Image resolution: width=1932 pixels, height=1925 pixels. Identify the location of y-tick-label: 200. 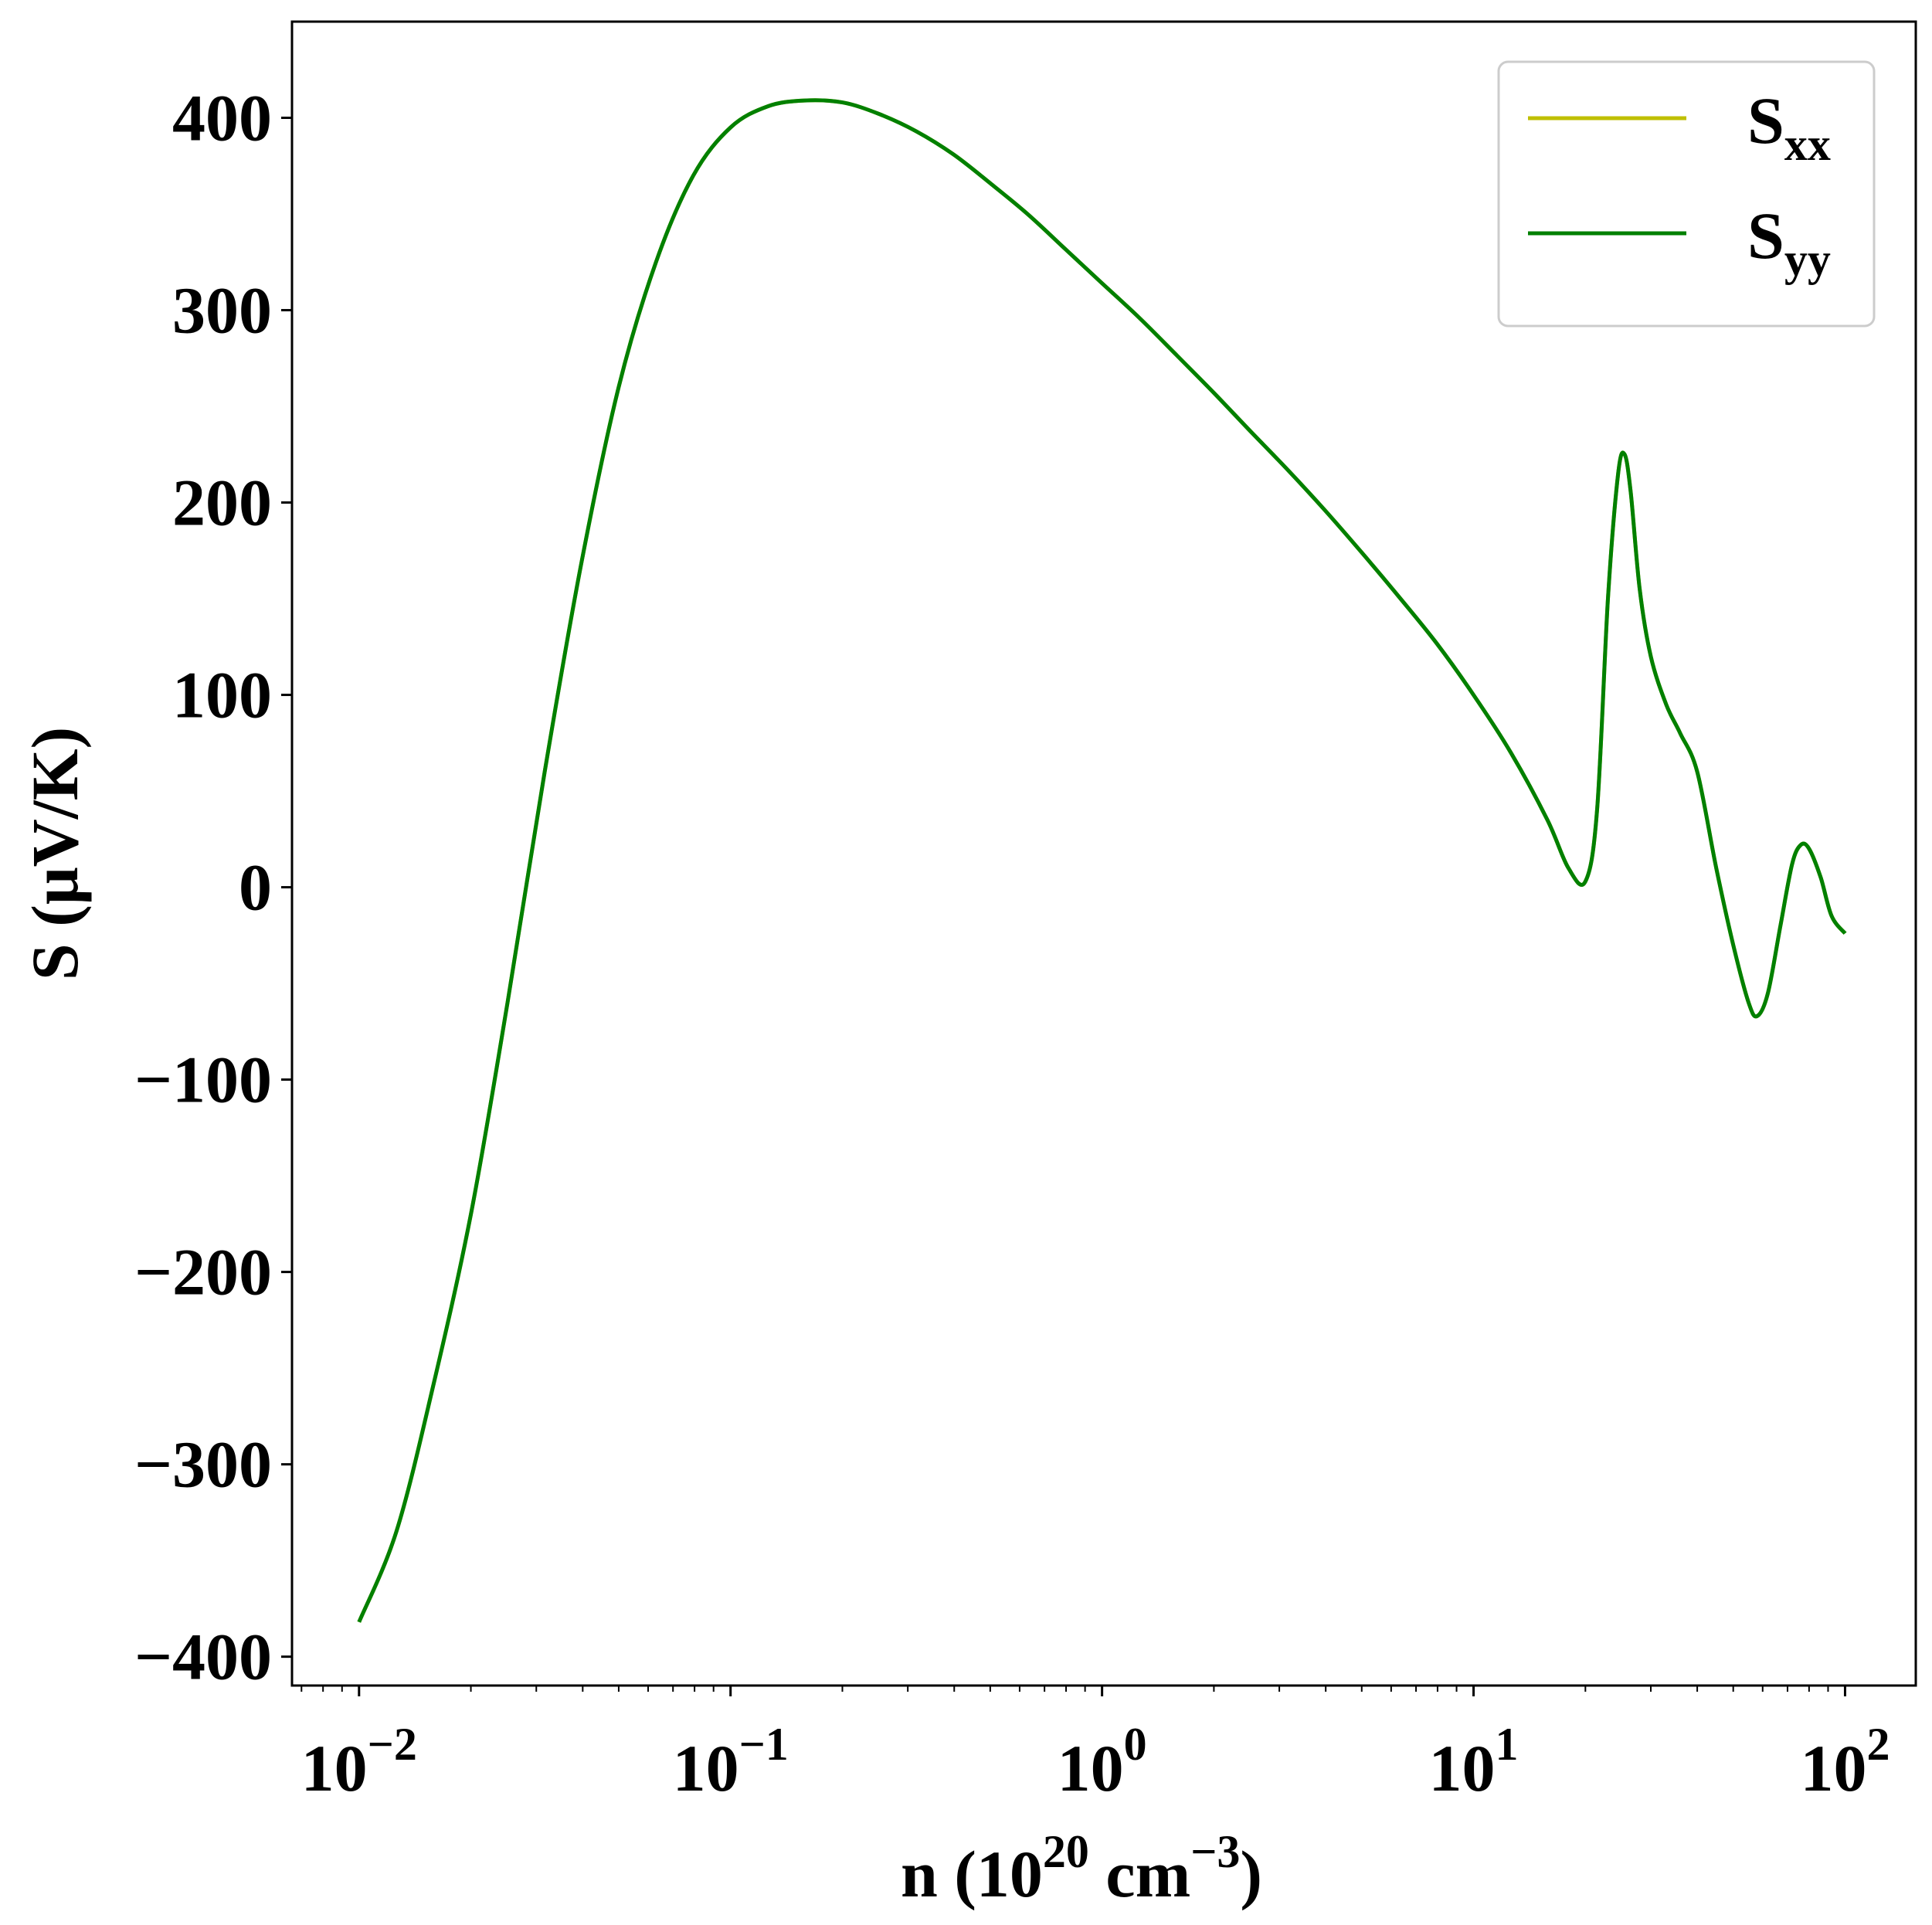
(222, 503).